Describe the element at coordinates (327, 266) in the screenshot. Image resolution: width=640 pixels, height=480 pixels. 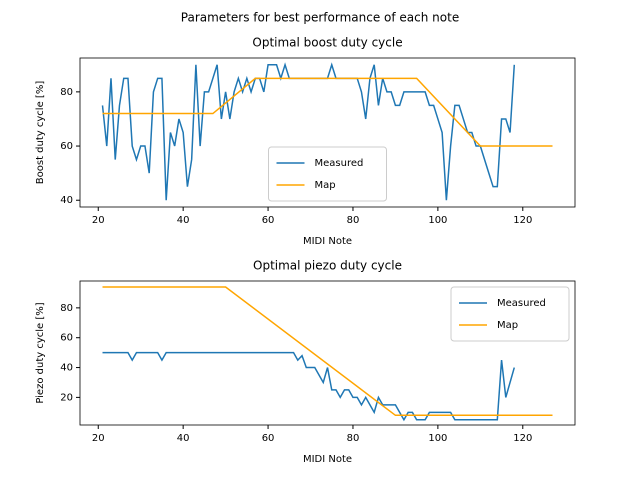
I see `axes-title: Optimal piezo duty cycle` at that location.